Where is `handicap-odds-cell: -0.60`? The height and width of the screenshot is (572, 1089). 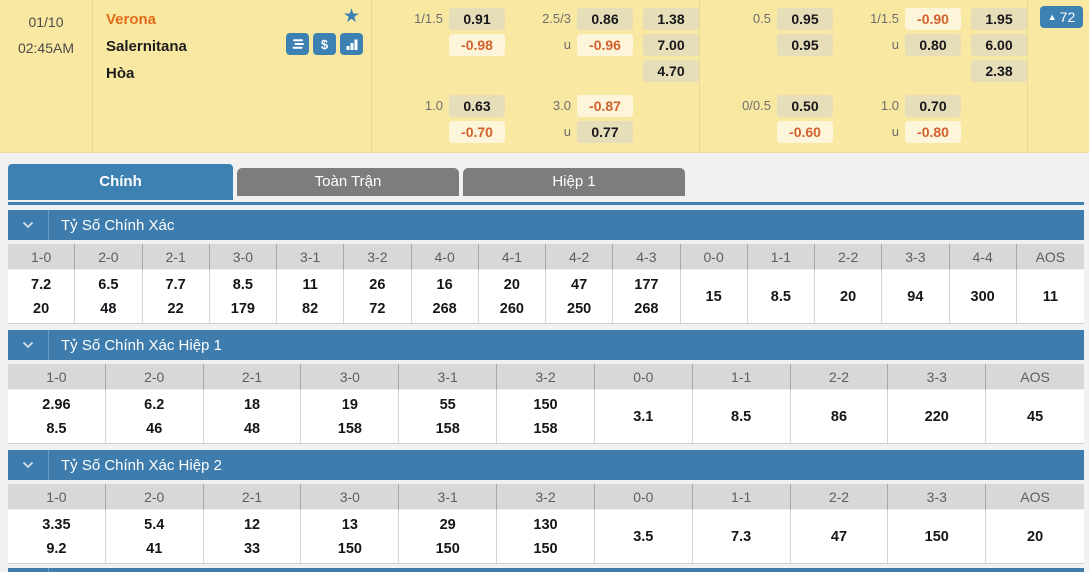 handicap-odds-cell: -0.60 is located at coordinates (805, 132).